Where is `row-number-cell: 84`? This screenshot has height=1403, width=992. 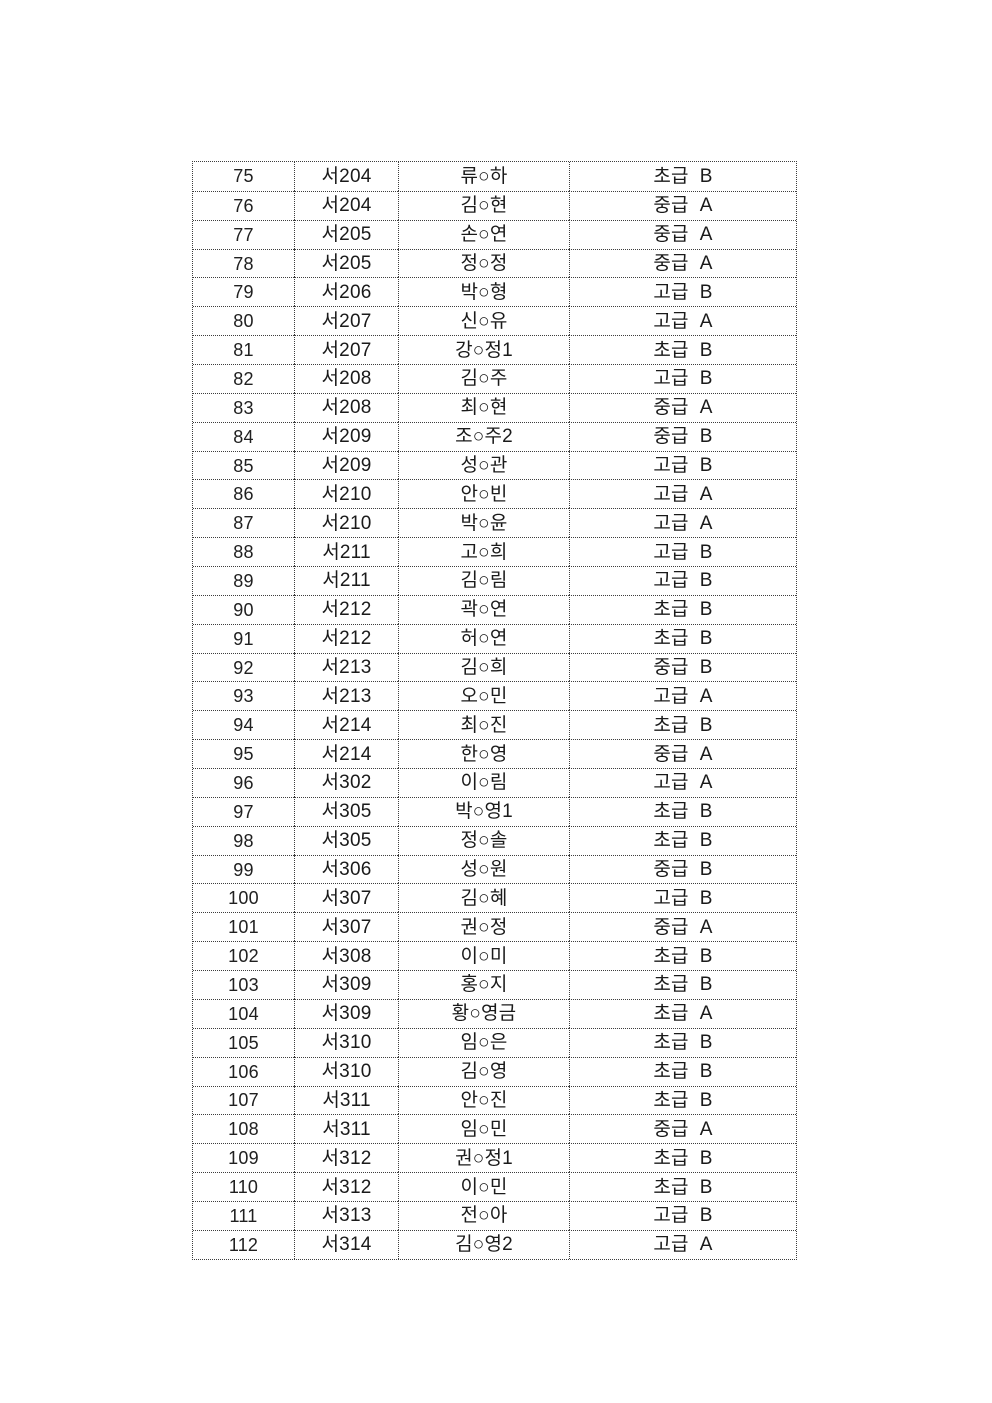
row-number-cell: 84 is located at coordinates (243, 436).